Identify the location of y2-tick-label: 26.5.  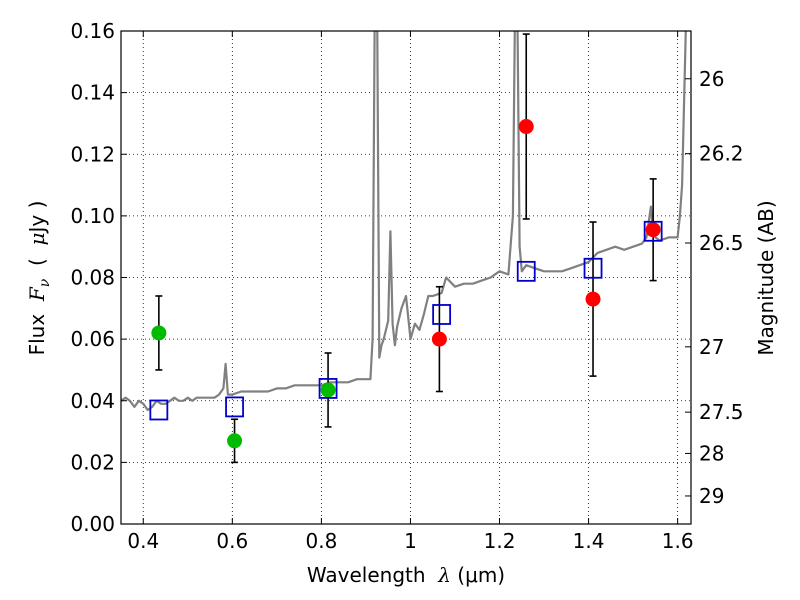
(721, 243).